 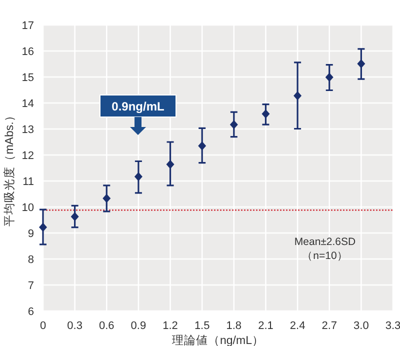 What do you see at coordinates (74, 326) in the screenshot?
I see `x-tick-label: 0.3` at bounding box center [74, 326].